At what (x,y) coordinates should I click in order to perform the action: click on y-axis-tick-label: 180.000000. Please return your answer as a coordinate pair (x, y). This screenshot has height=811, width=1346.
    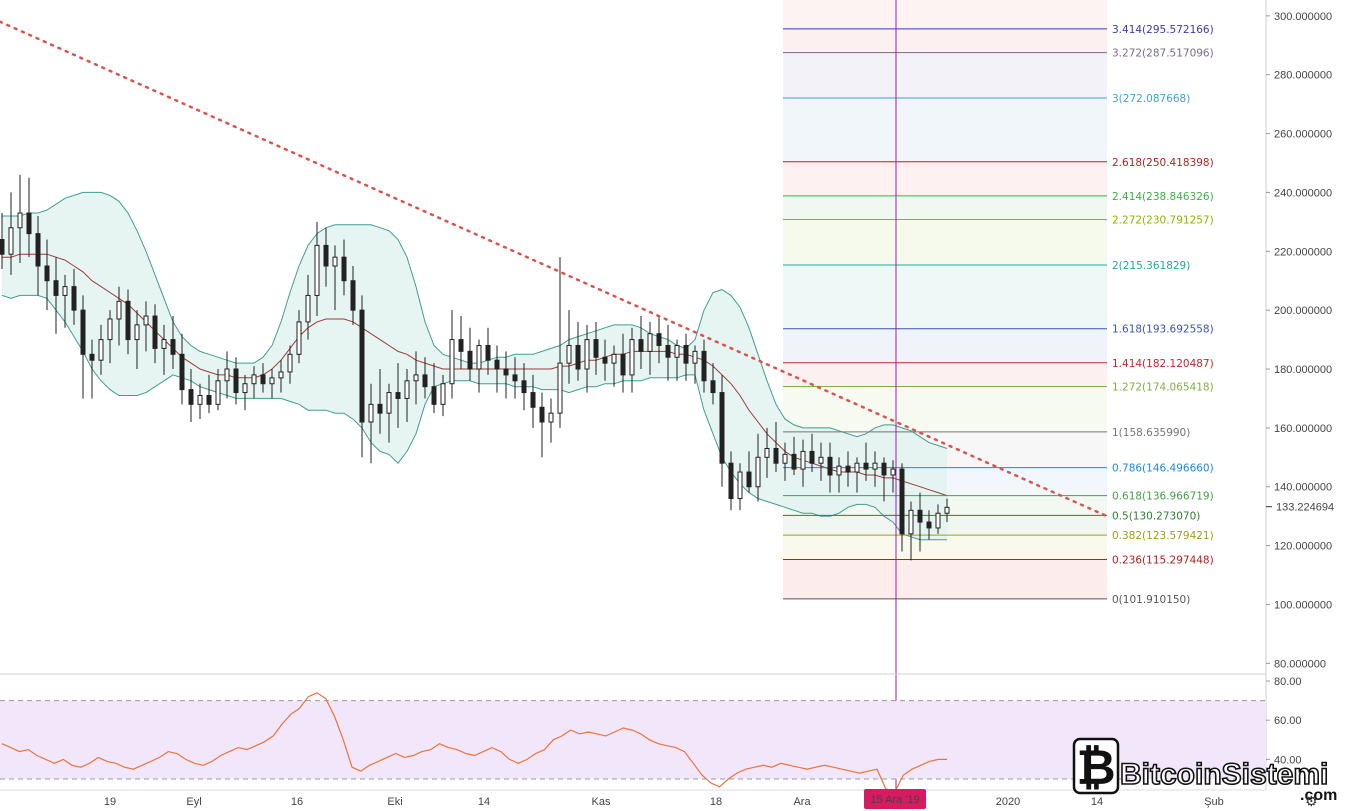
    Looking at the image, I should click on (1303, 370).